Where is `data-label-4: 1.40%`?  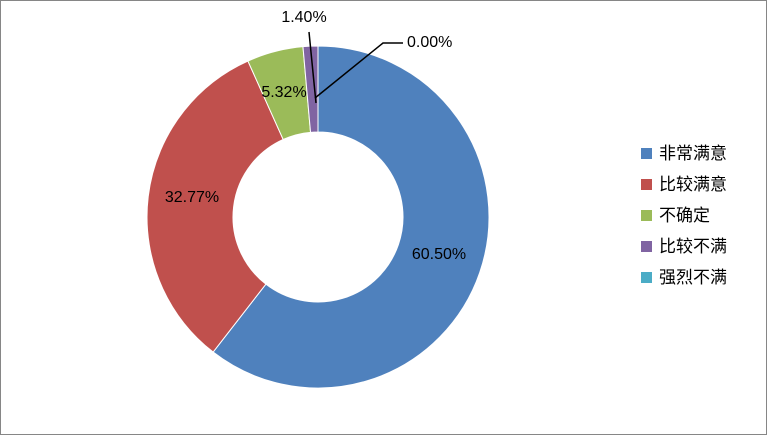 data-label-4: 1.40% is located at coordinates (303, 17).